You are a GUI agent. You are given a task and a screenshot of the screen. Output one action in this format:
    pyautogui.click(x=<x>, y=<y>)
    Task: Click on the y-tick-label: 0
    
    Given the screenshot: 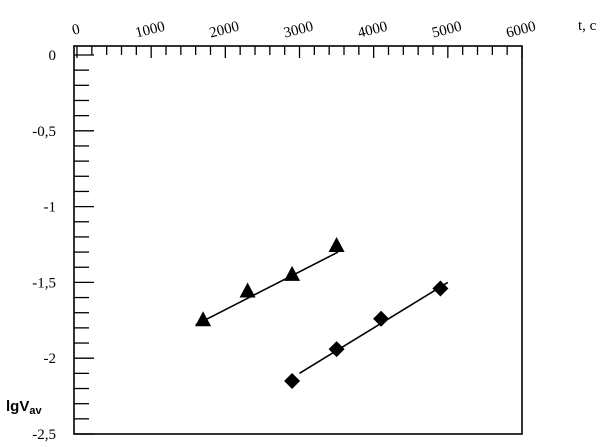 What is the action you would take?
    pyautogui.click(x=53, y=56)
    